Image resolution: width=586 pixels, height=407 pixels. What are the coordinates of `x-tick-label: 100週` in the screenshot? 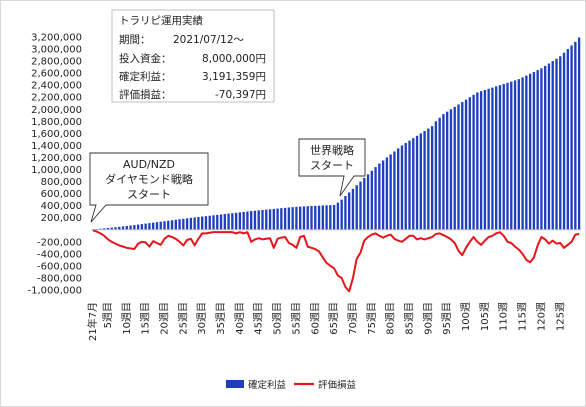 It's located at (466, 316).